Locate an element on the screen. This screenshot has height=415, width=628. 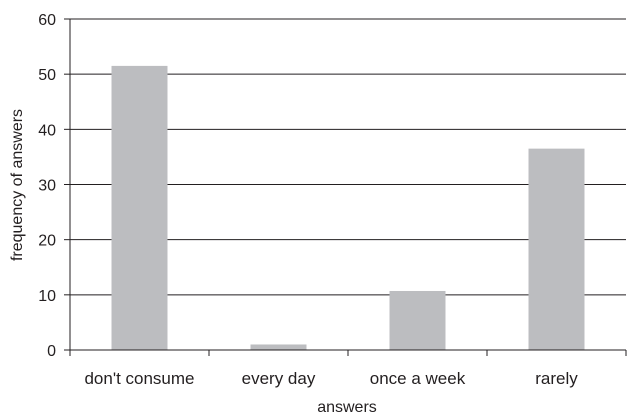
y-tick-labels: 0 10 20 30 40 50 60 is located at coordinates (47, 186).